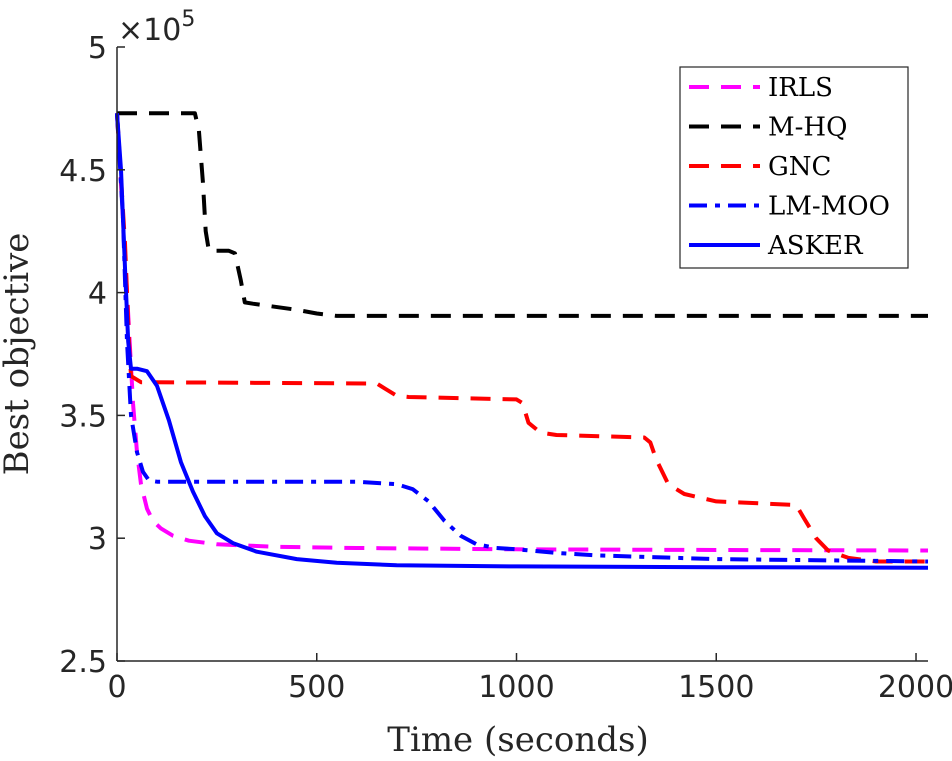 This screenshot has height=761, width=952. Describe the element at coordinates (829, 207) in the screenshot. I see `legend-label-lm-moo: LM-MOO` at that location.